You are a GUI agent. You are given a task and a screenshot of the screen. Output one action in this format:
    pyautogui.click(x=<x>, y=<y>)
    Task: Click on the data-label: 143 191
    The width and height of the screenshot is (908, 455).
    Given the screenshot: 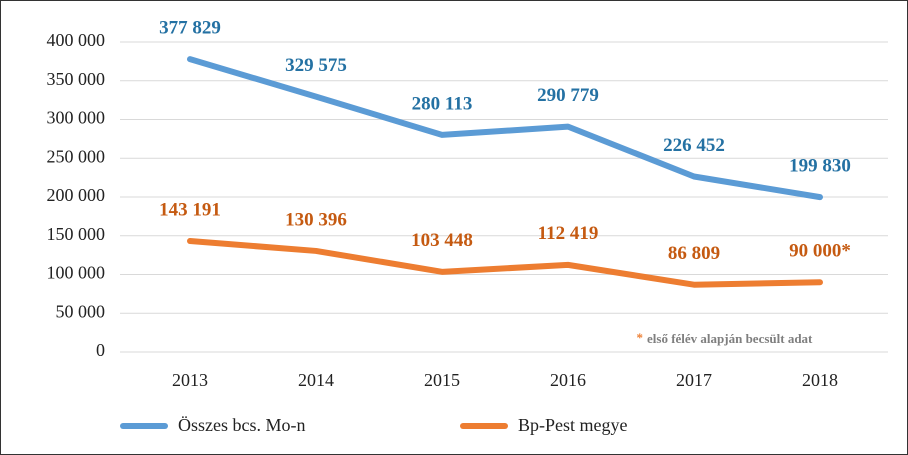 What is the action you would take?
    pyautogui.click(x=190, y=209)
    